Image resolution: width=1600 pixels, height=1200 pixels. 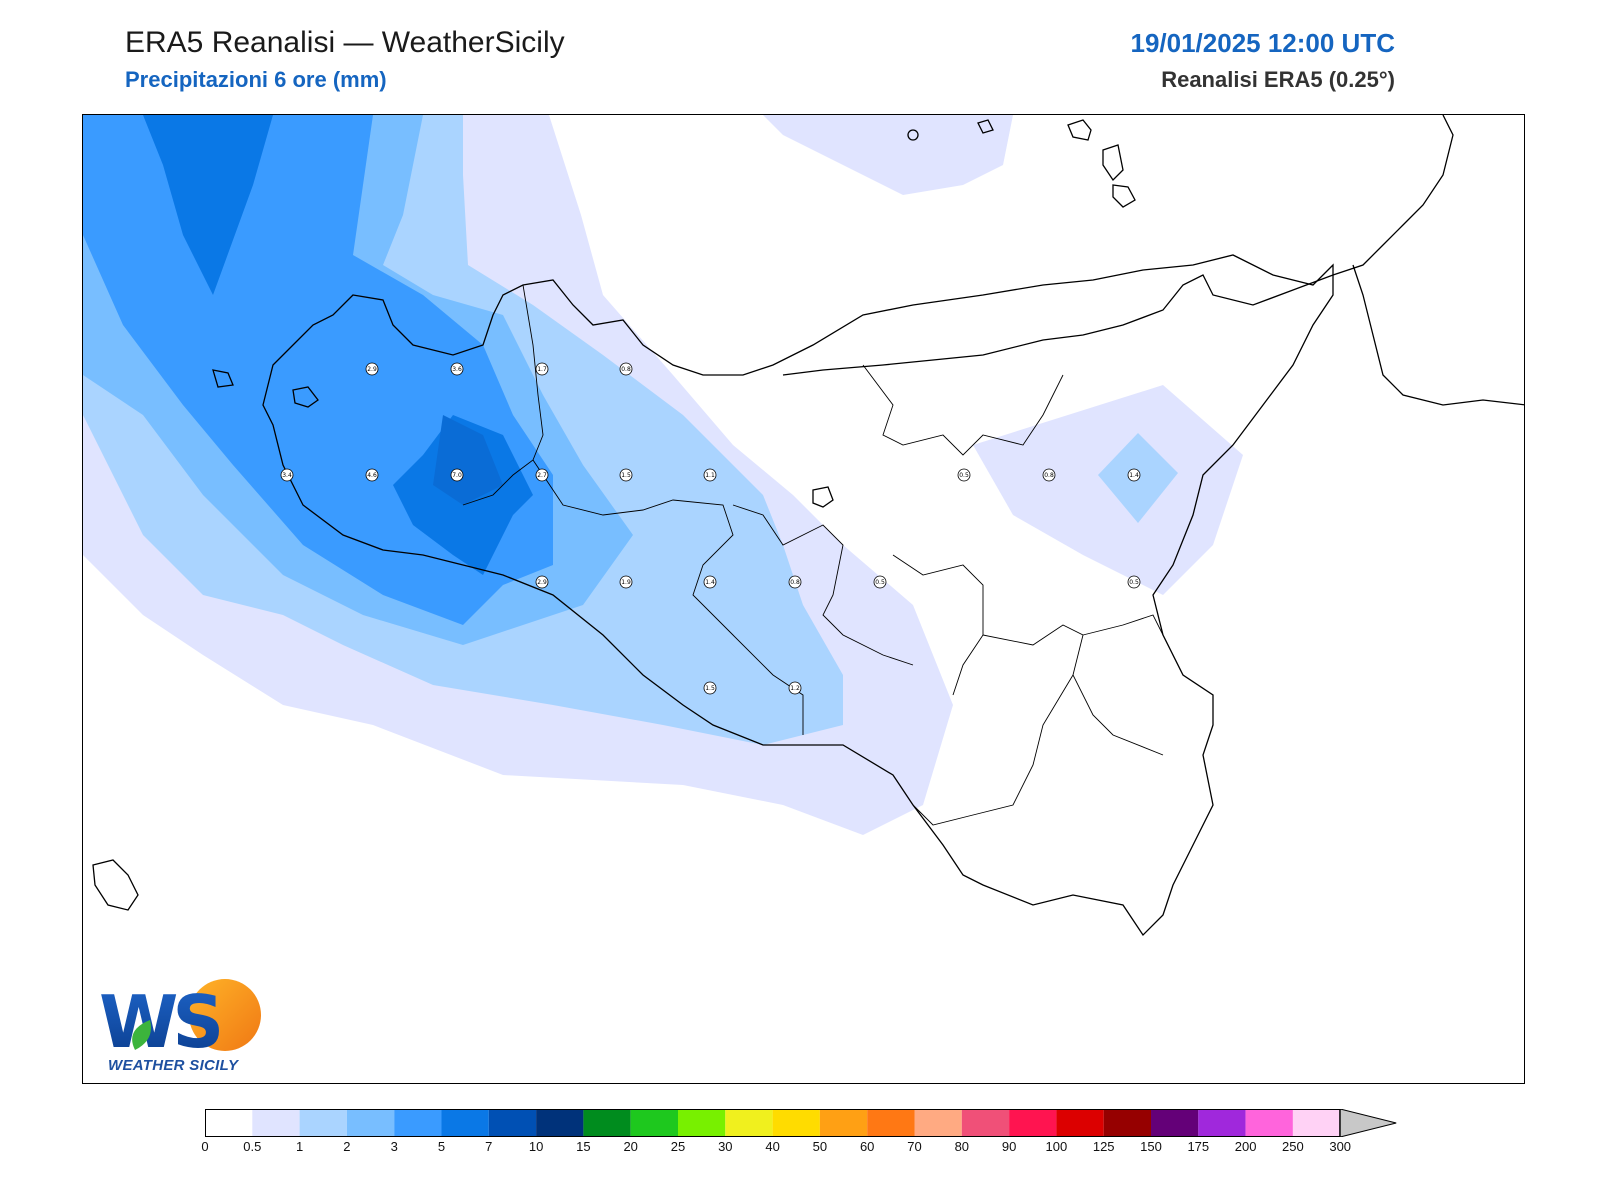 What do you see at coordinates (993, 750) in the screenshot?
I see `border-ragusa` at bounding box center [993, 750].